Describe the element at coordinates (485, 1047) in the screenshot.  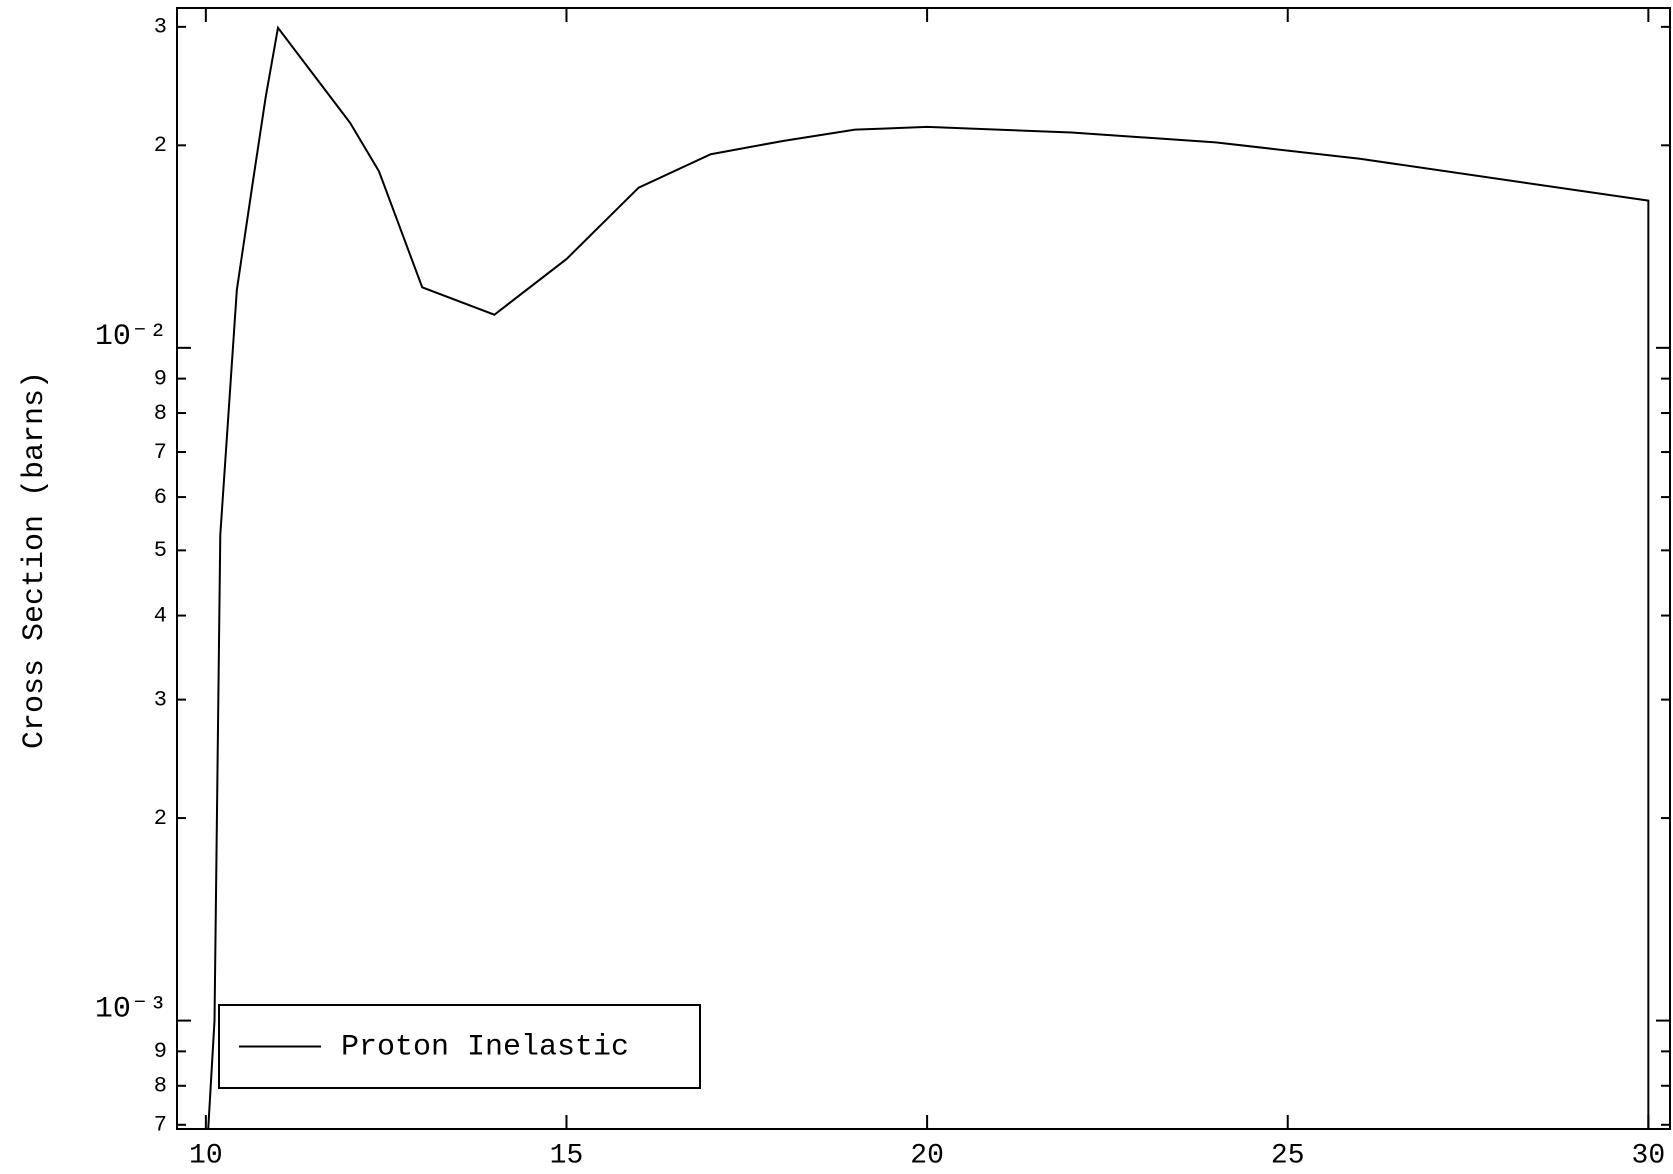
I see `legend-label: Proton Inelastic` at that location.